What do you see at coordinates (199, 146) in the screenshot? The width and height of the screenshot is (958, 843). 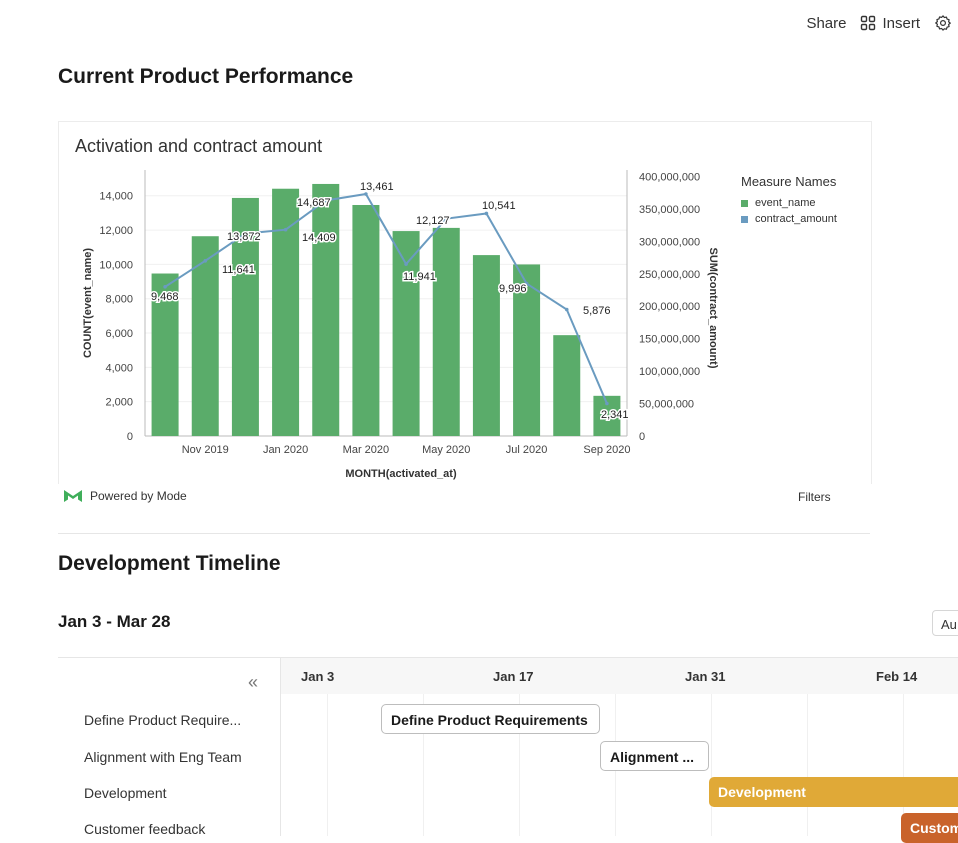 I see `chart-title: Activation and contract amount` at bounding box center [199, 146].